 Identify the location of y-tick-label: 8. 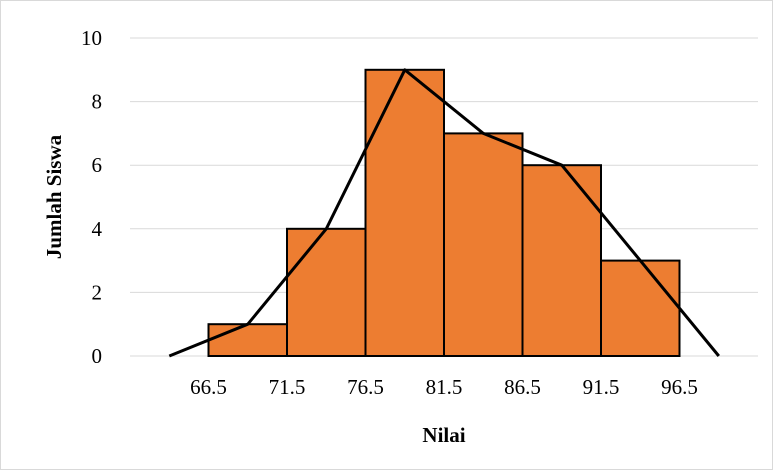
(97, 102).